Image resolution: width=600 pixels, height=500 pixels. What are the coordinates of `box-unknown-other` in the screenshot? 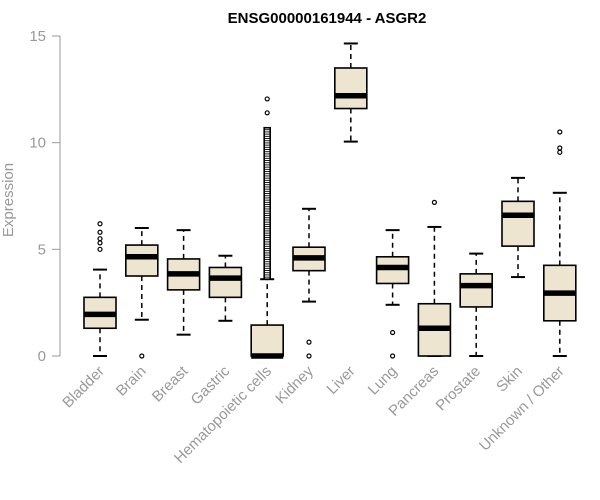 It's located at (559, 243).